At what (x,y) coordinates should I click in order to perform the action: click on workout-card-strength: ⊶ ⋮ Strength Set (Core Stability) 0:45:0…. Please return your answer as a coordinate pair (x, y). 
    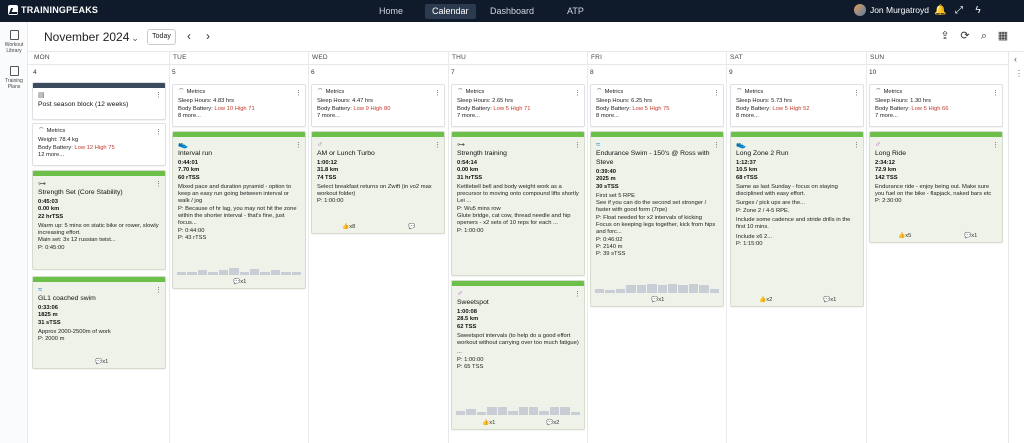
    Looking at the image, I should click on (99, 220).